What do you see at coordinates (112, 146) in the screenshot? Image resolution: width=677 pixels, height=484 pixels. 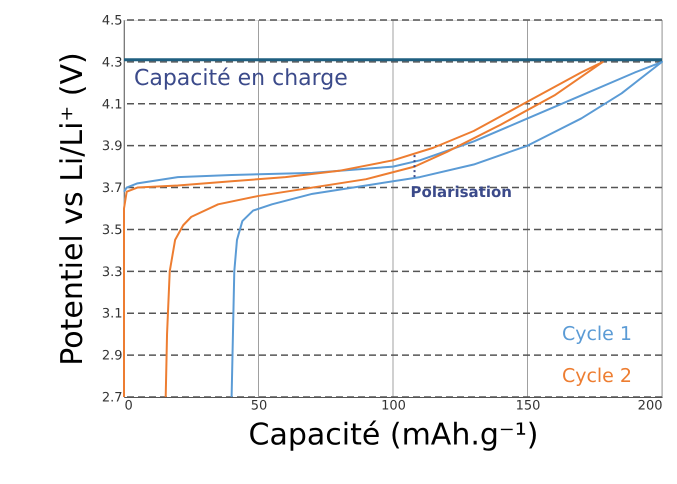 I see `y-tick-label: 3.9` at bounding box center [112, 146].